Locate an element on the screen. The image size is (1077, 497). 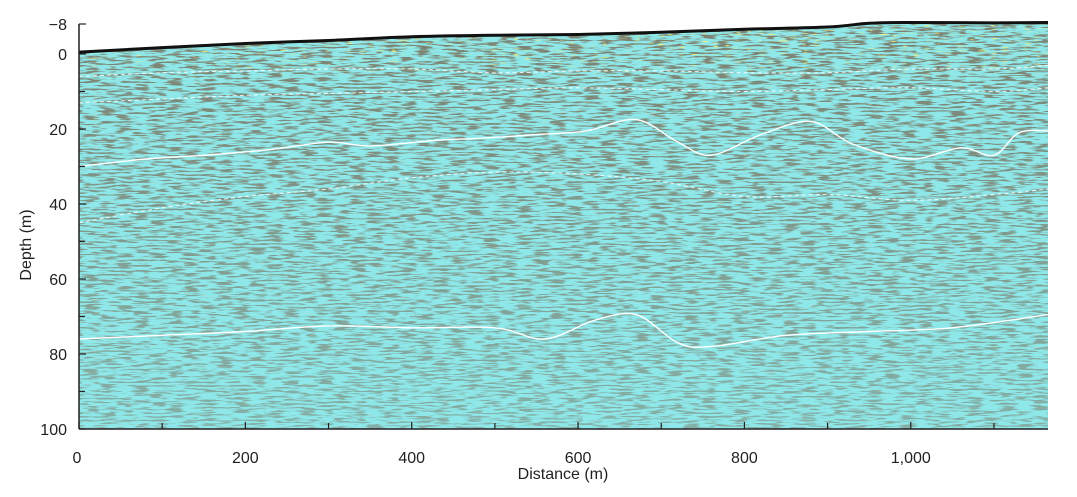
x-tick-label: 600 is located at coordinates (578, 458).